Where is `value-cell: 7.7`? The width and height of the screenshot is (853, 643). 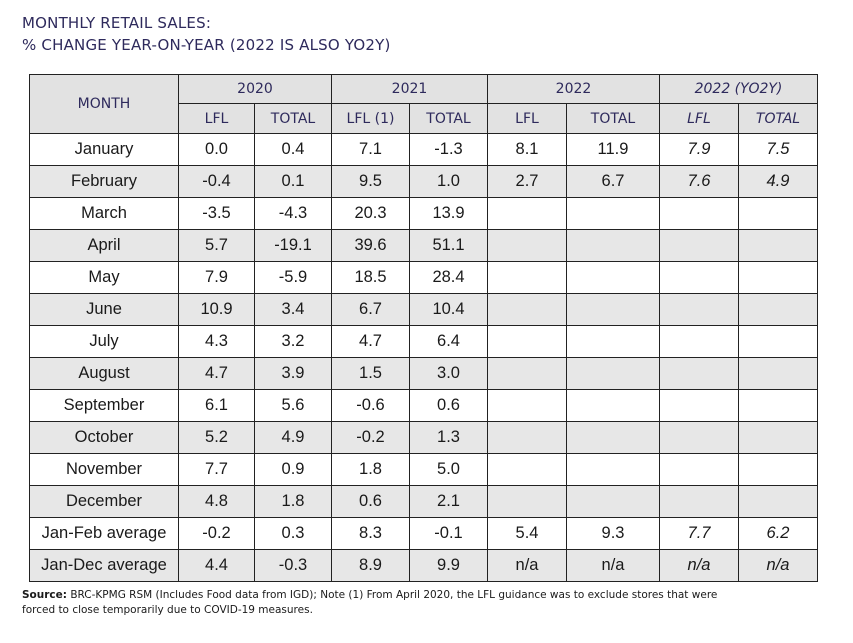 value-cell: 7.7 is located at coordinates (699, 533).